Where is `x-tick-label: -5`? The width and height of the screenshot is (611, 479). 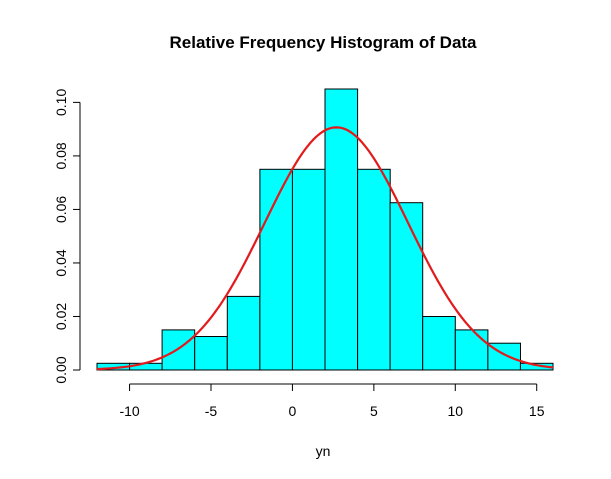
x-tick-label: -5 is located at coordinates (211, 411).